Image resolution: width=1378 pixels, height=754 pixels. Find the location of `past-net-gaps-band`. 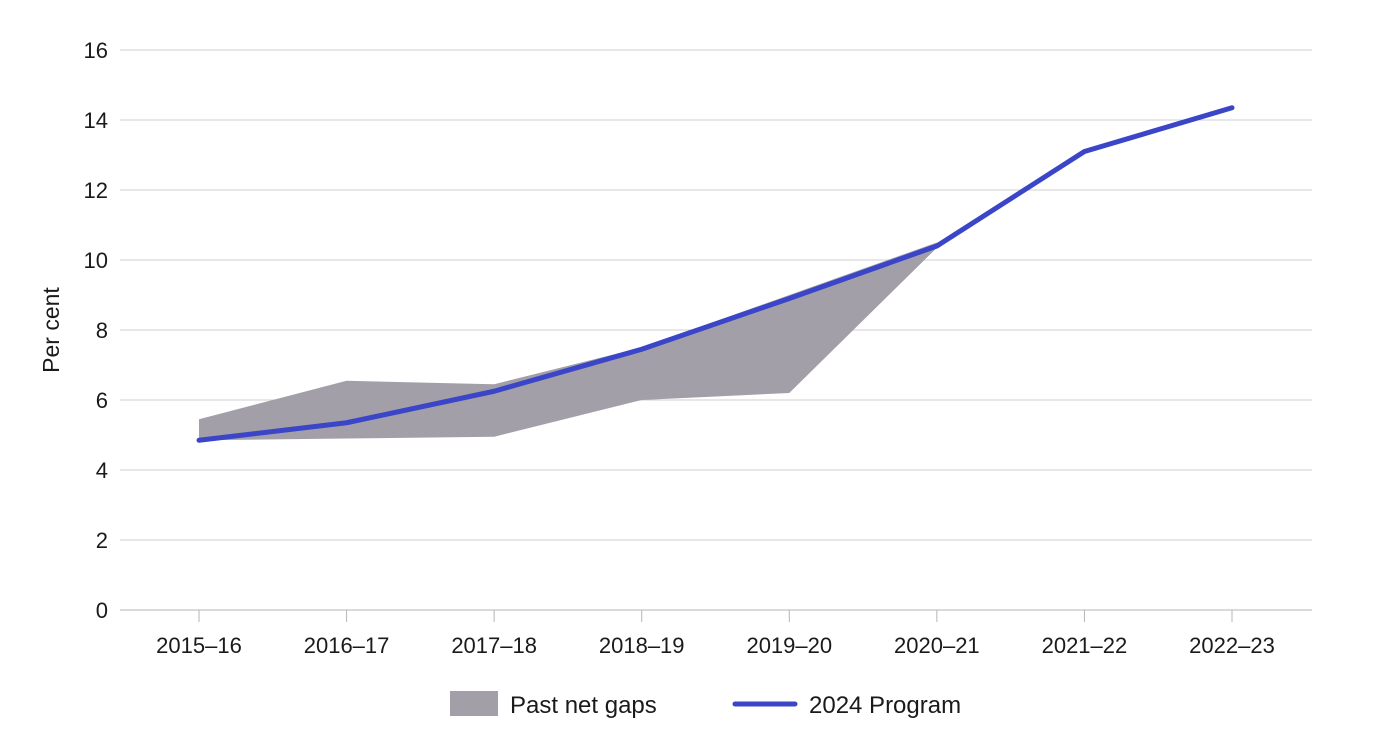

past-net-gaps-band is located at coordinates (568, 341).